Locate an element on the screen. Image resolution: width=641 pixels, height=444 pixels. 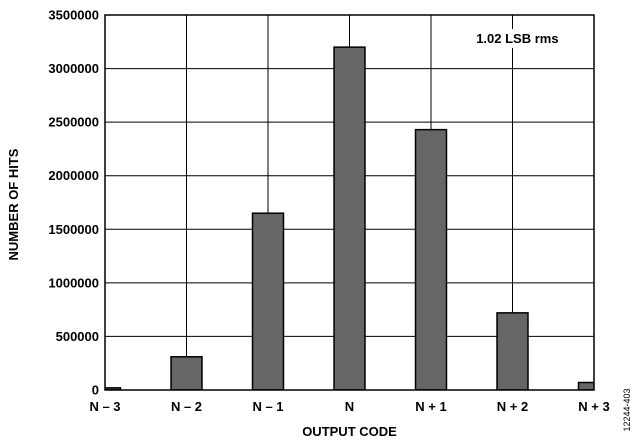
x-tick-label: N – 2 is located at coordinates (186, 406).